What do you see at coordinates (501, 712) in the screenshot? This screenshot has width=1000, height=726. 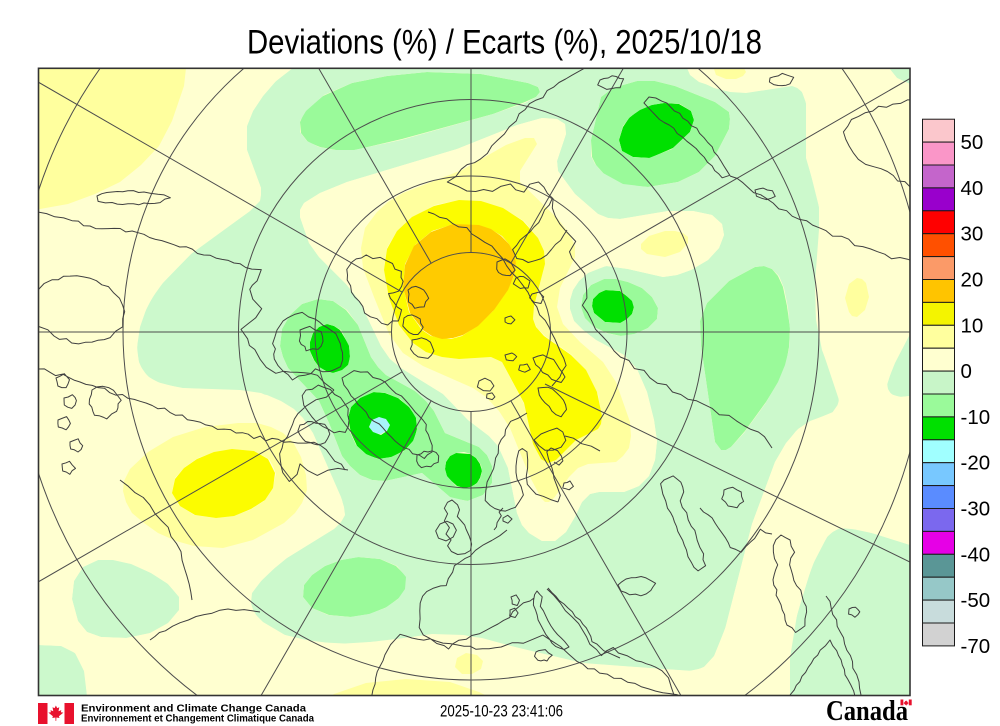 I see `svg-text: 2025-10-23 23:41:06` at bounding box center [501, 712].